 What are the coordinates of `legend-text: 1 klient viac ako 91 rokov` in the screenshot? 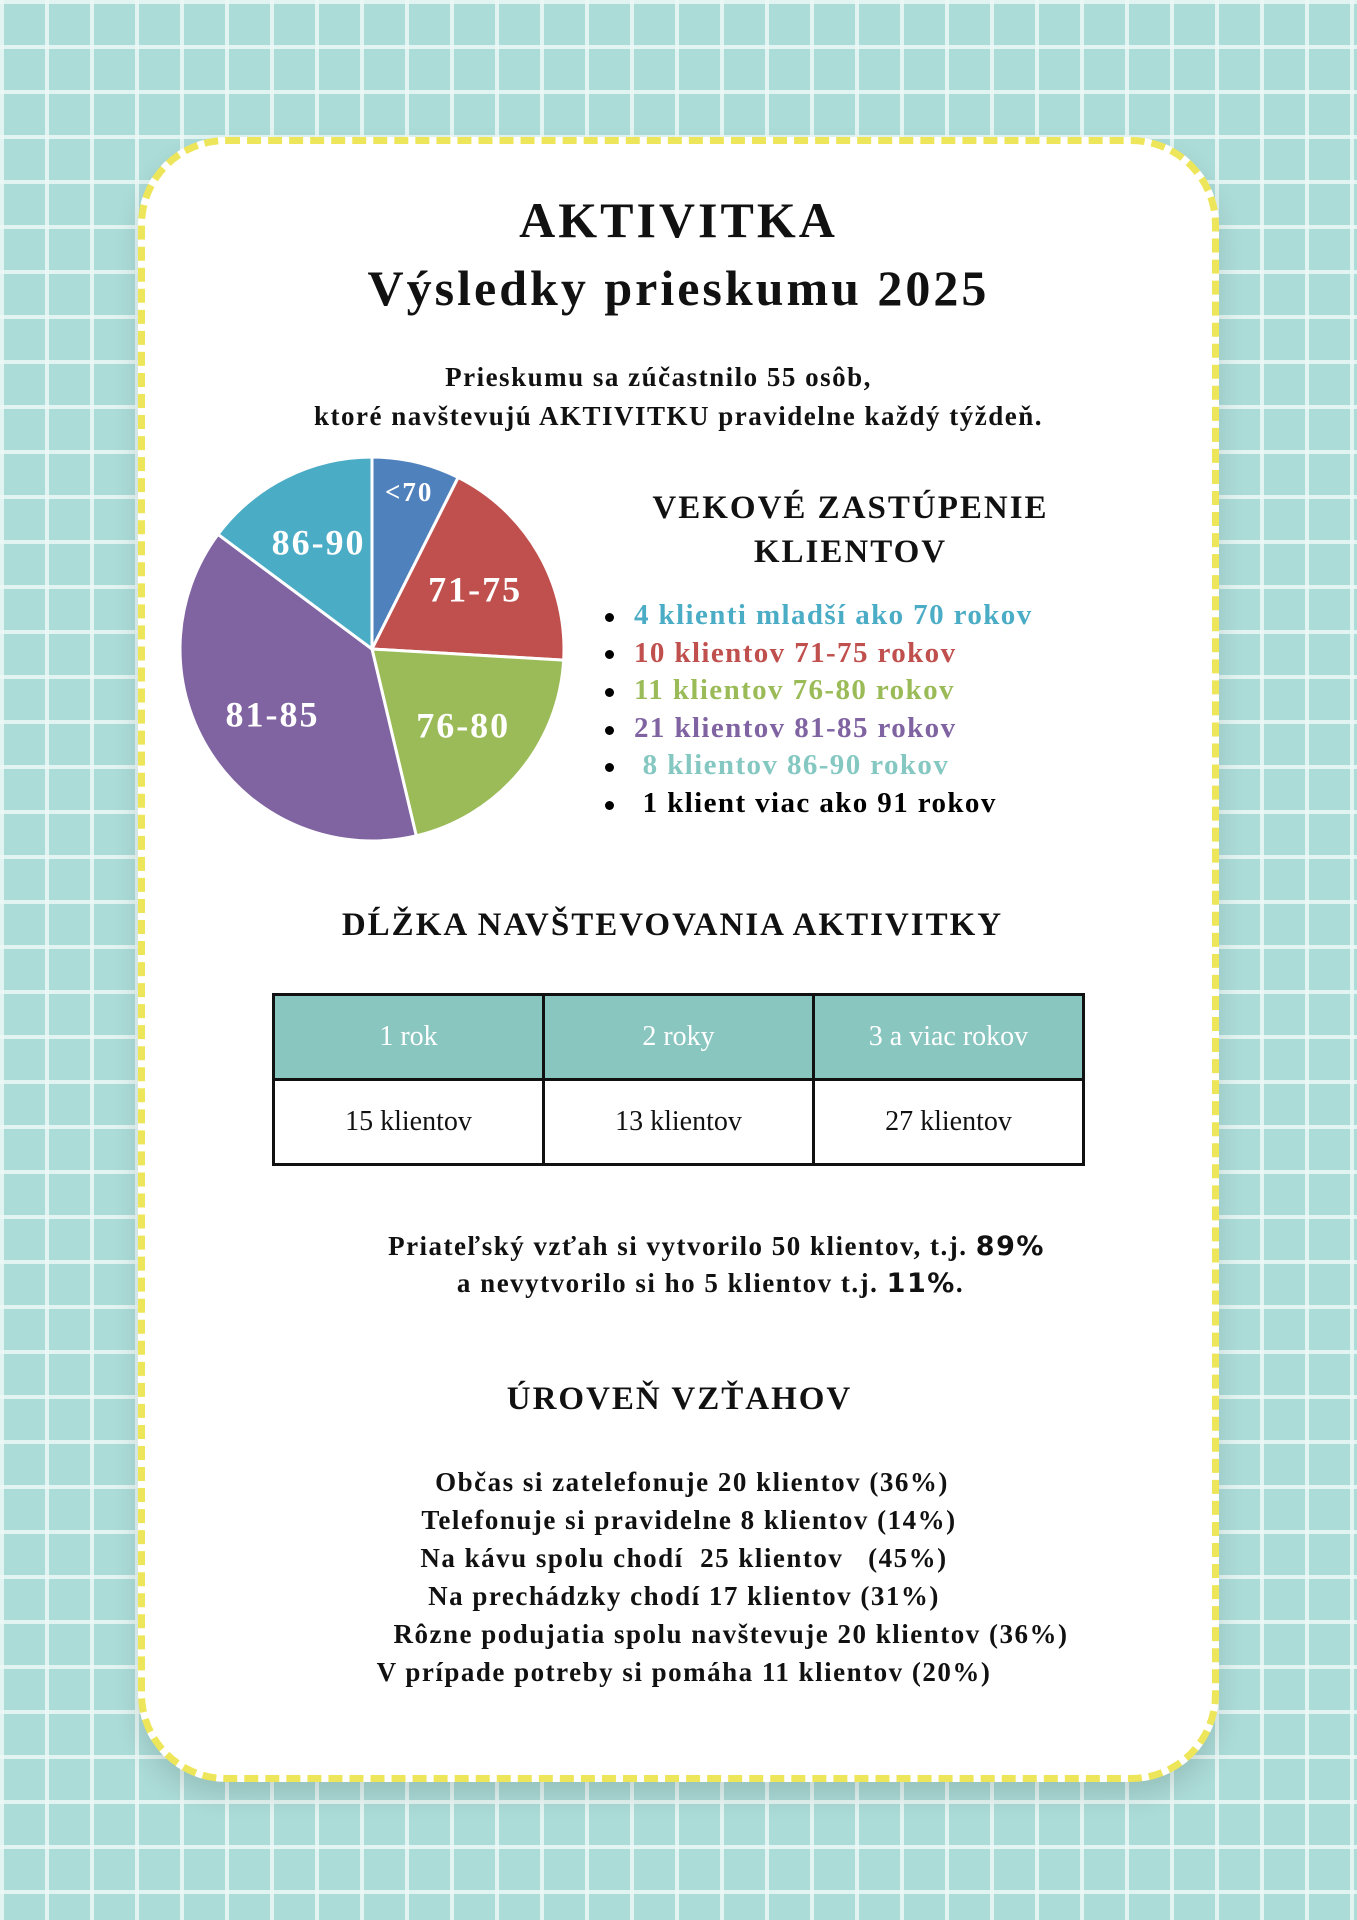 It's located at (815, 802).